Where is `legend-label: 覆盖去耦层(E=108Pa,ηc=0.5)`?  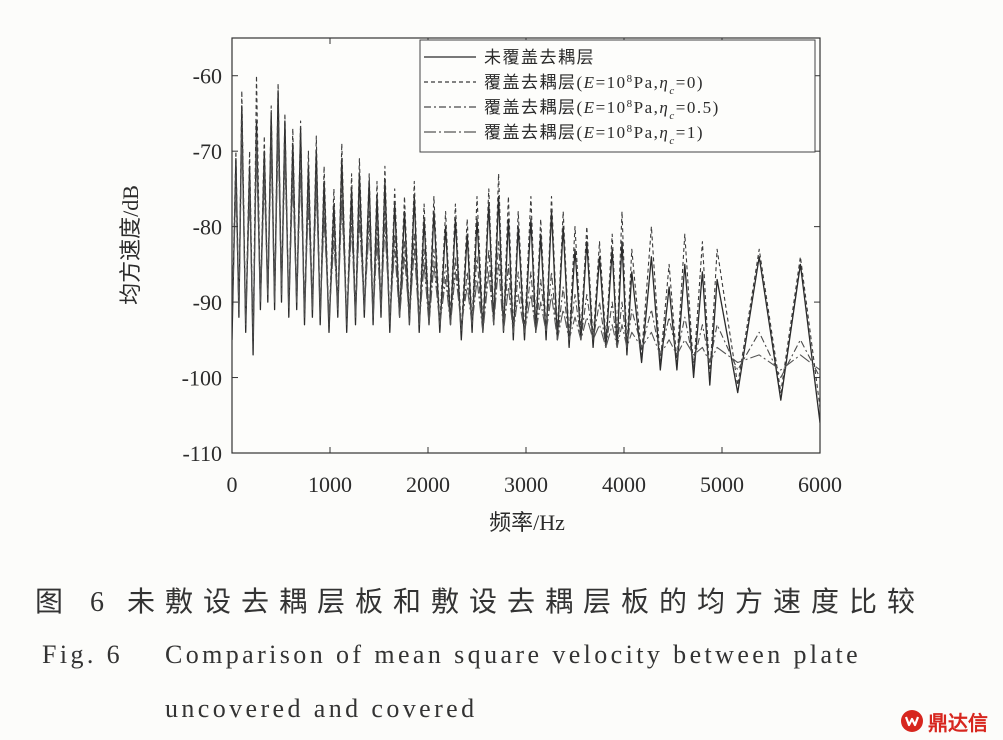
legend-label: 覆盖去耦层(E=108Pa,ηc=0.5) is located at coordinates (602, 110).